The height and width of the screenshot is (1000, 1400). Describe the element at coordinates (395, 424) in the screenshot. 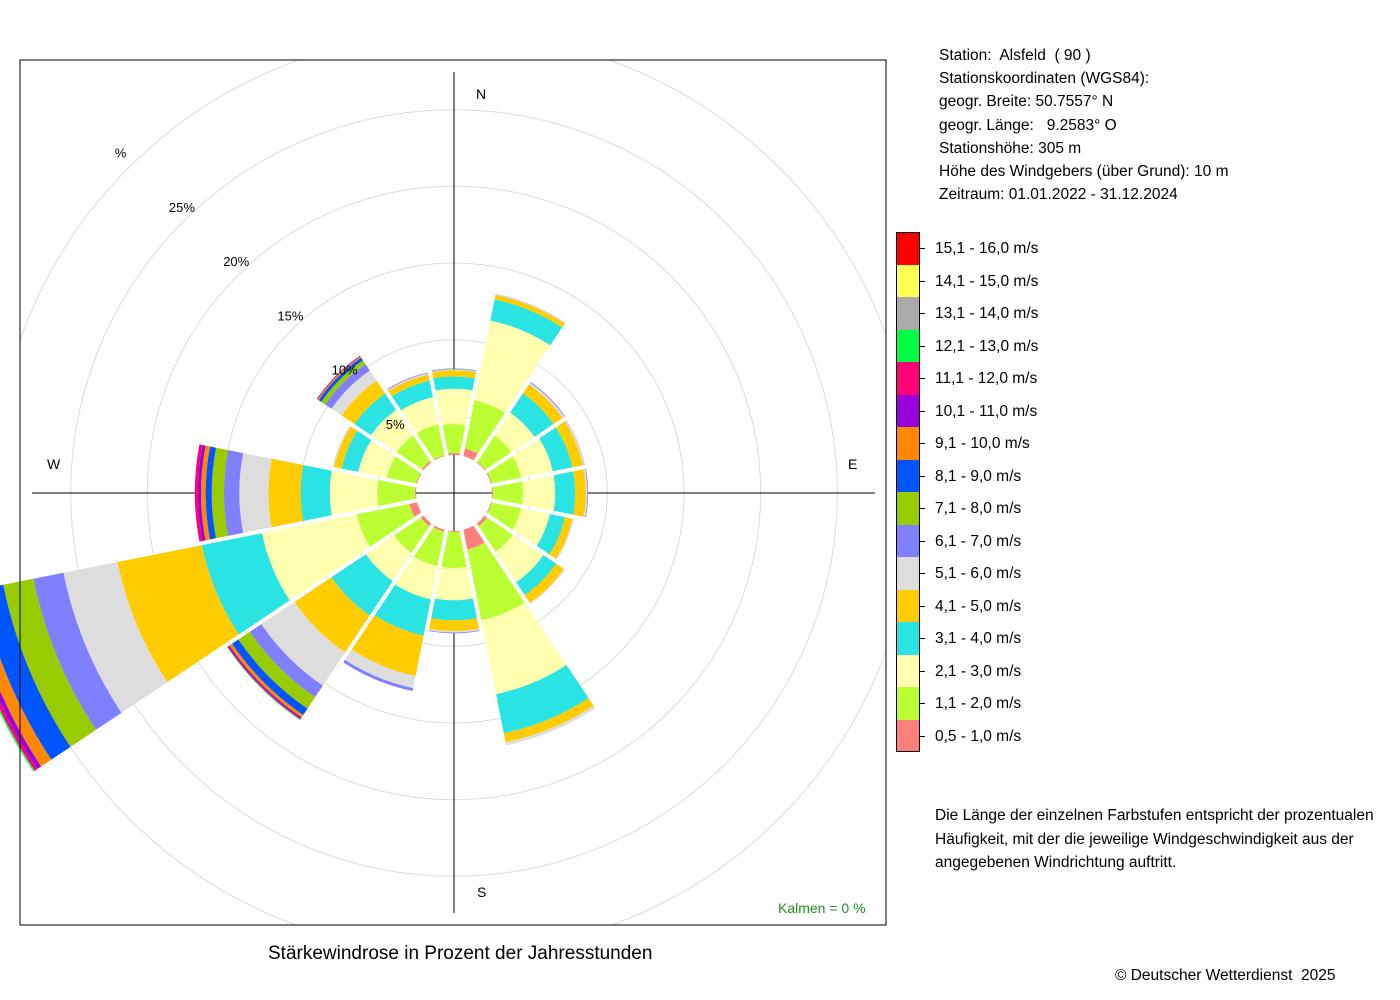

I see `ring-label: 5%` at that location.